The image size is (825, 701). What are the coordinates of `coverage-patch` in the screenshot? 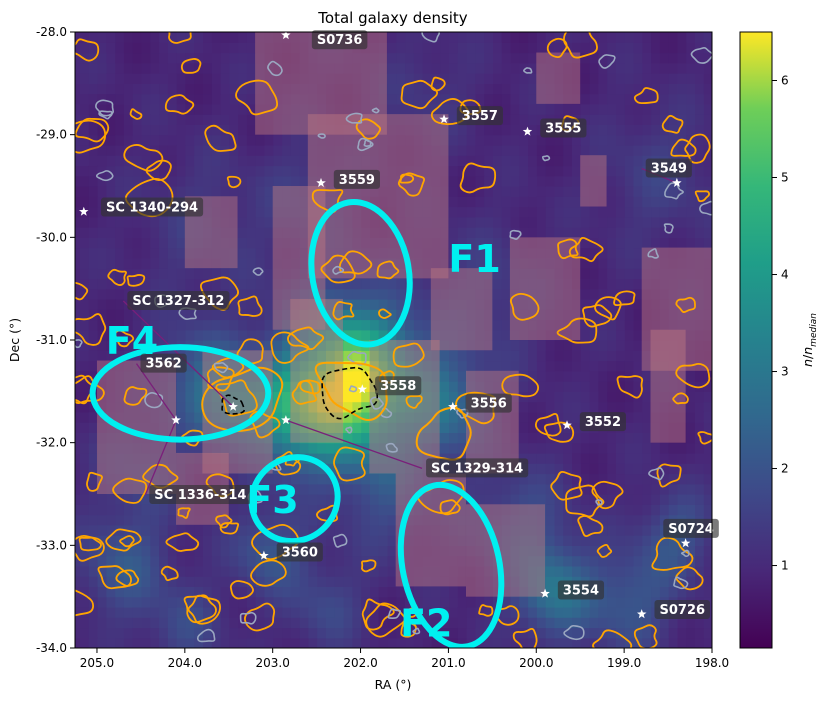 It's located at (492, 422).